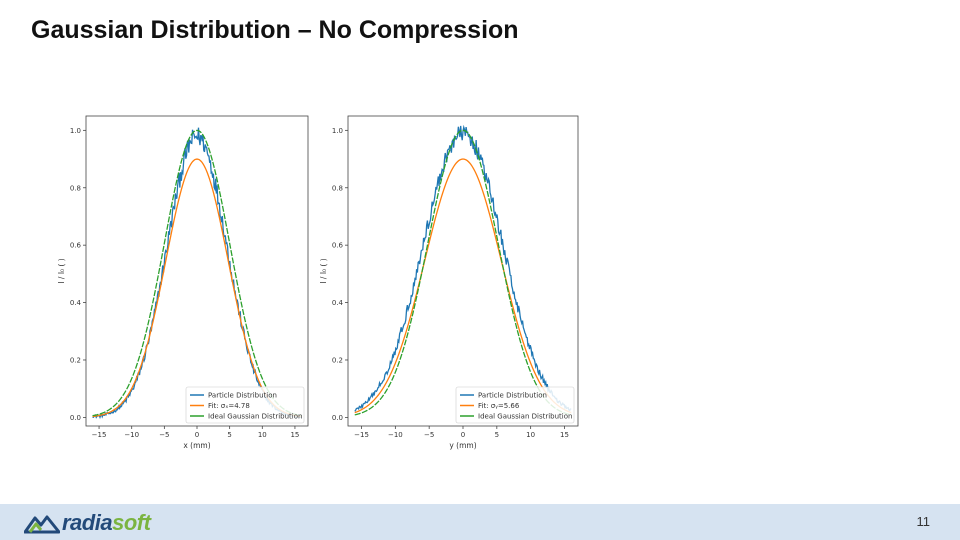 The height and width of the screenshot is (540, 960). I want to click on page-number: 11, so click(923, 521).